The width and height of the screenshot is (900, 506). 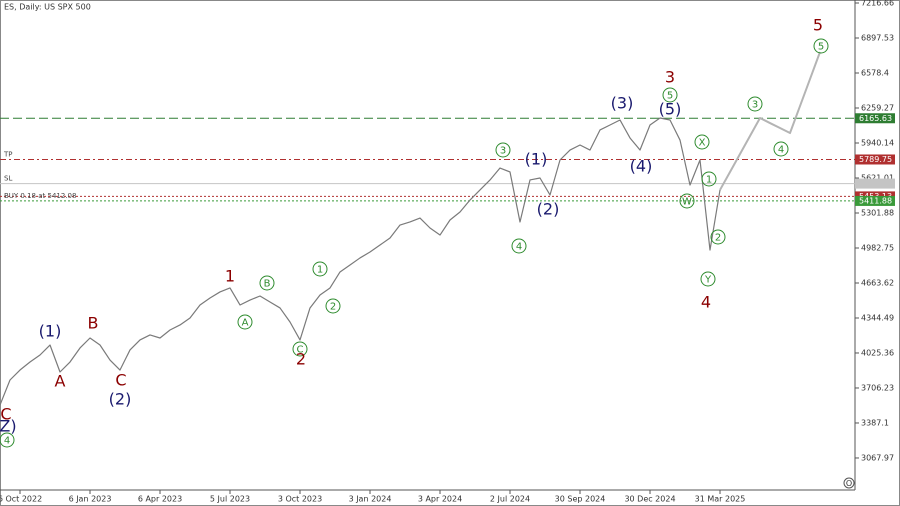 I want to click on wave-label: W, so click(x=687, y=202).